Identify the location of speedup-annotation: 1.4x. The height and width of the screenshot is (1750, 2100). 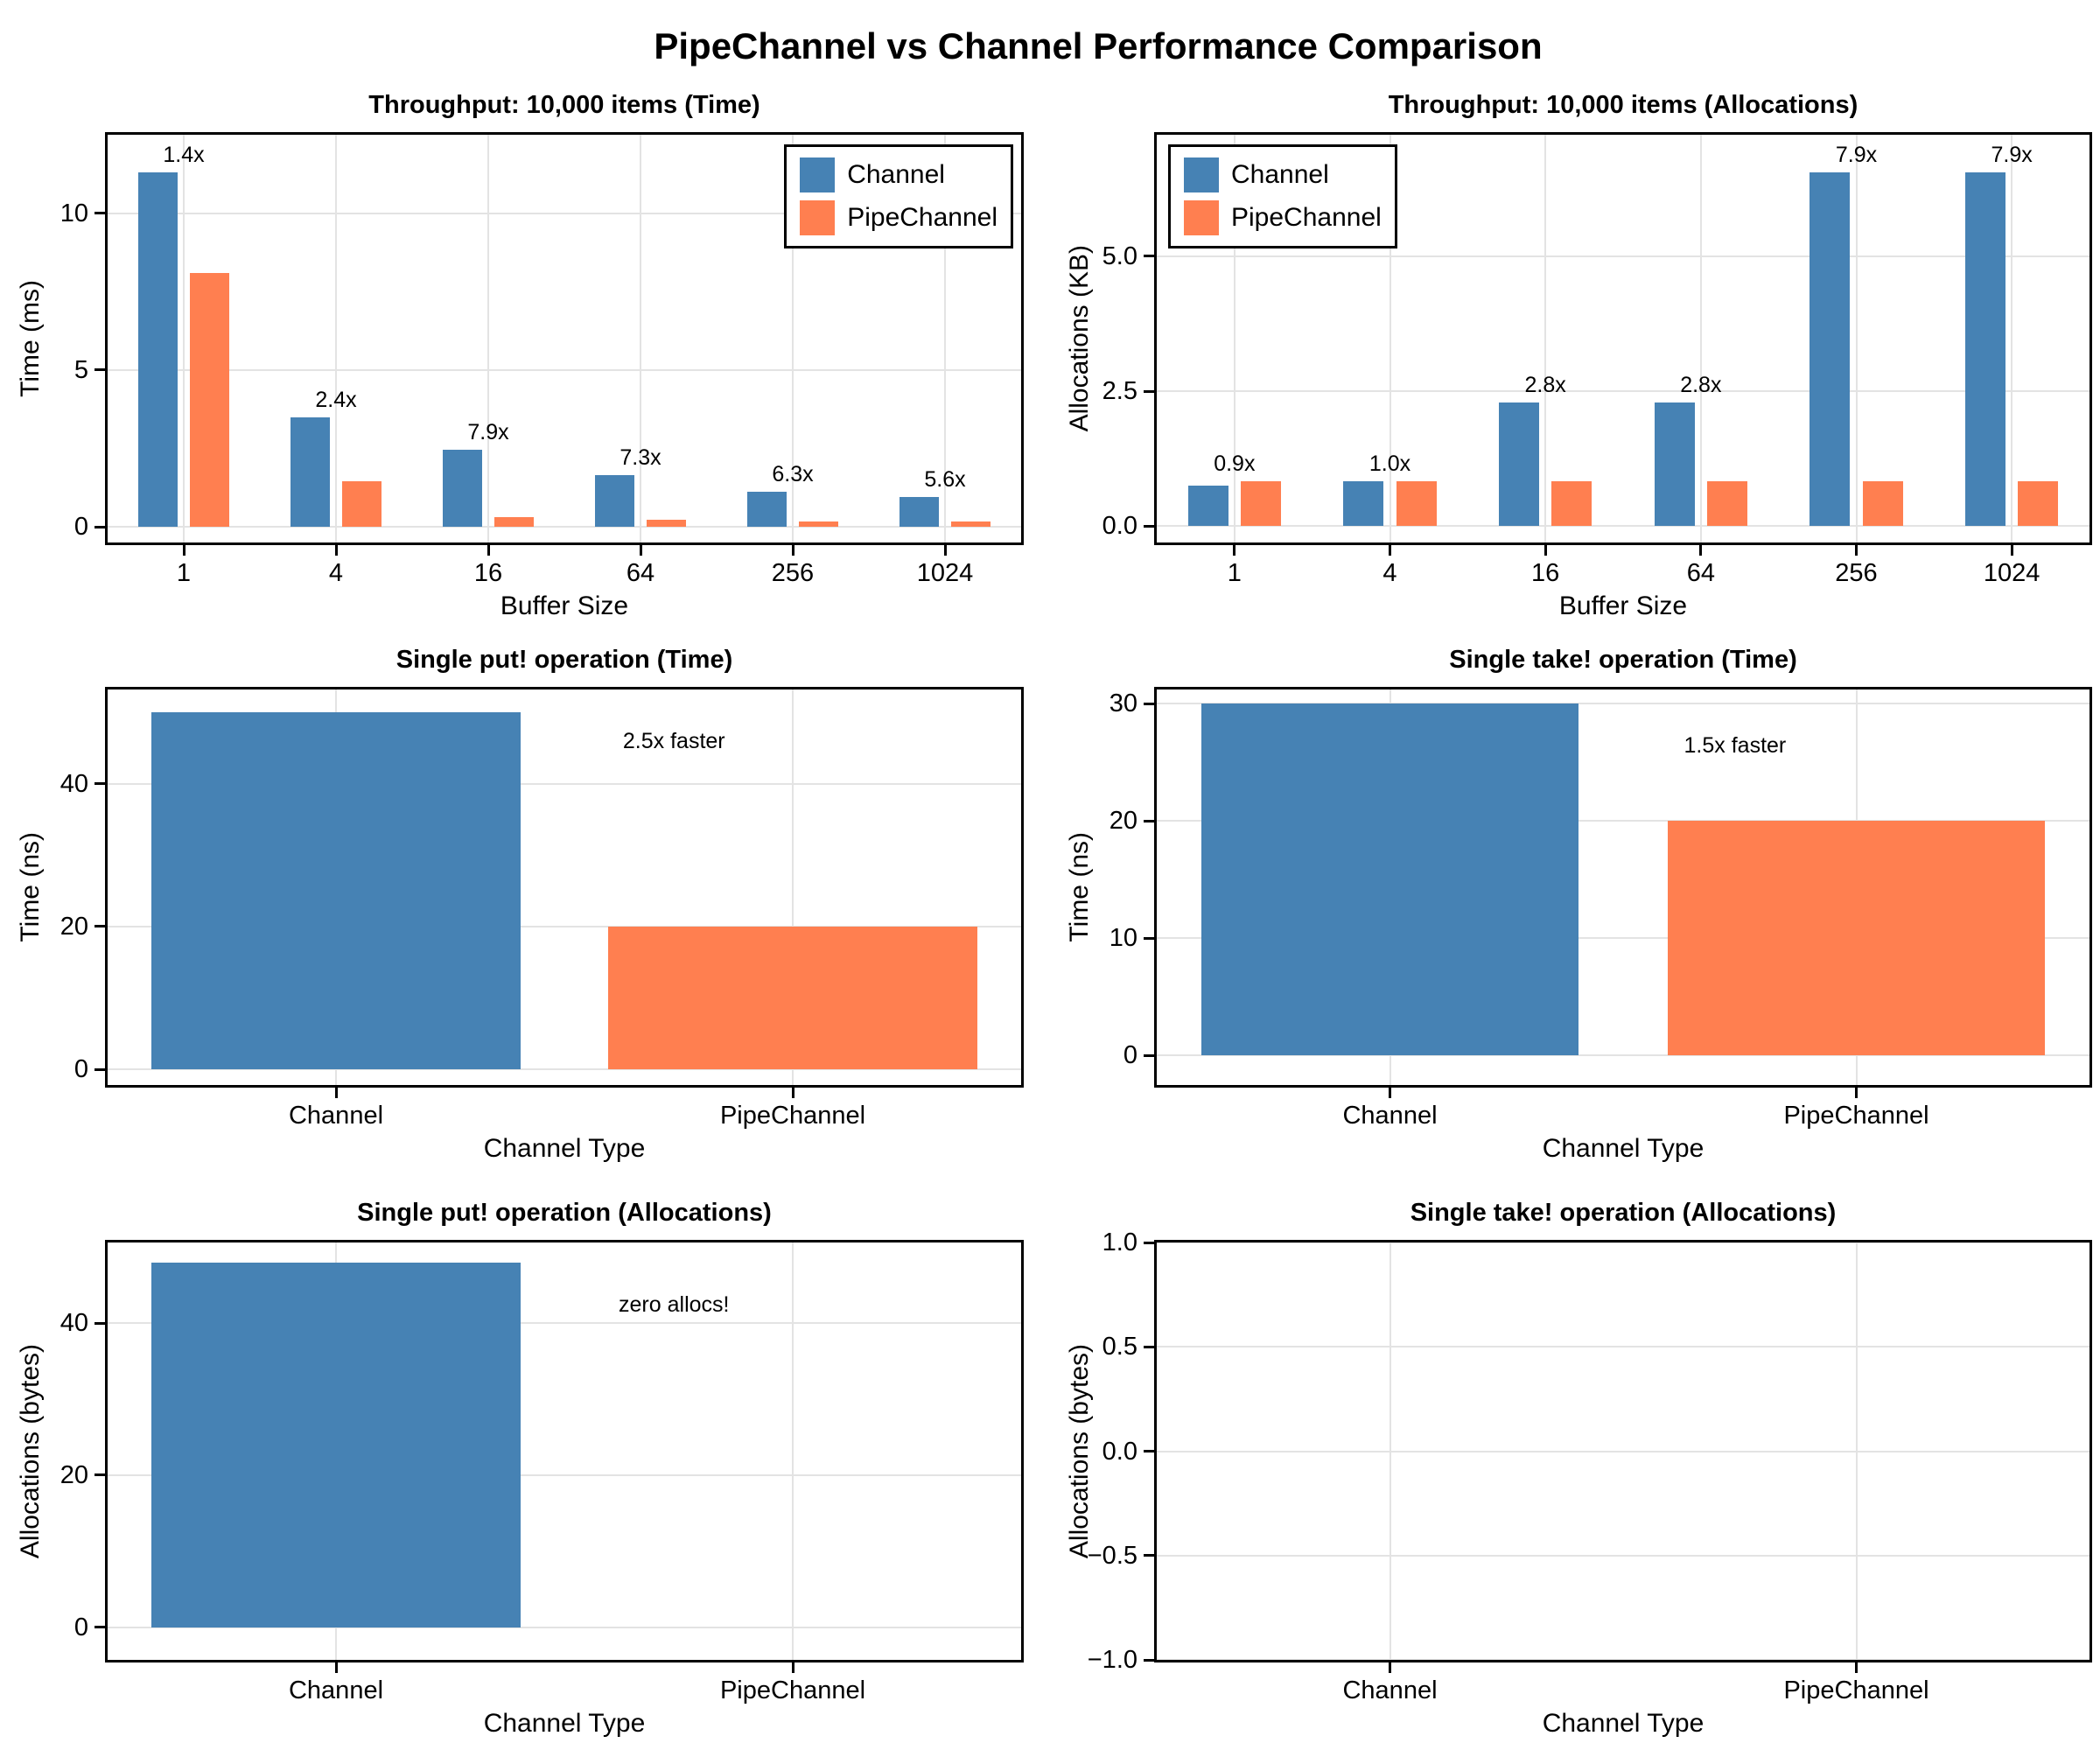
(184, 155).